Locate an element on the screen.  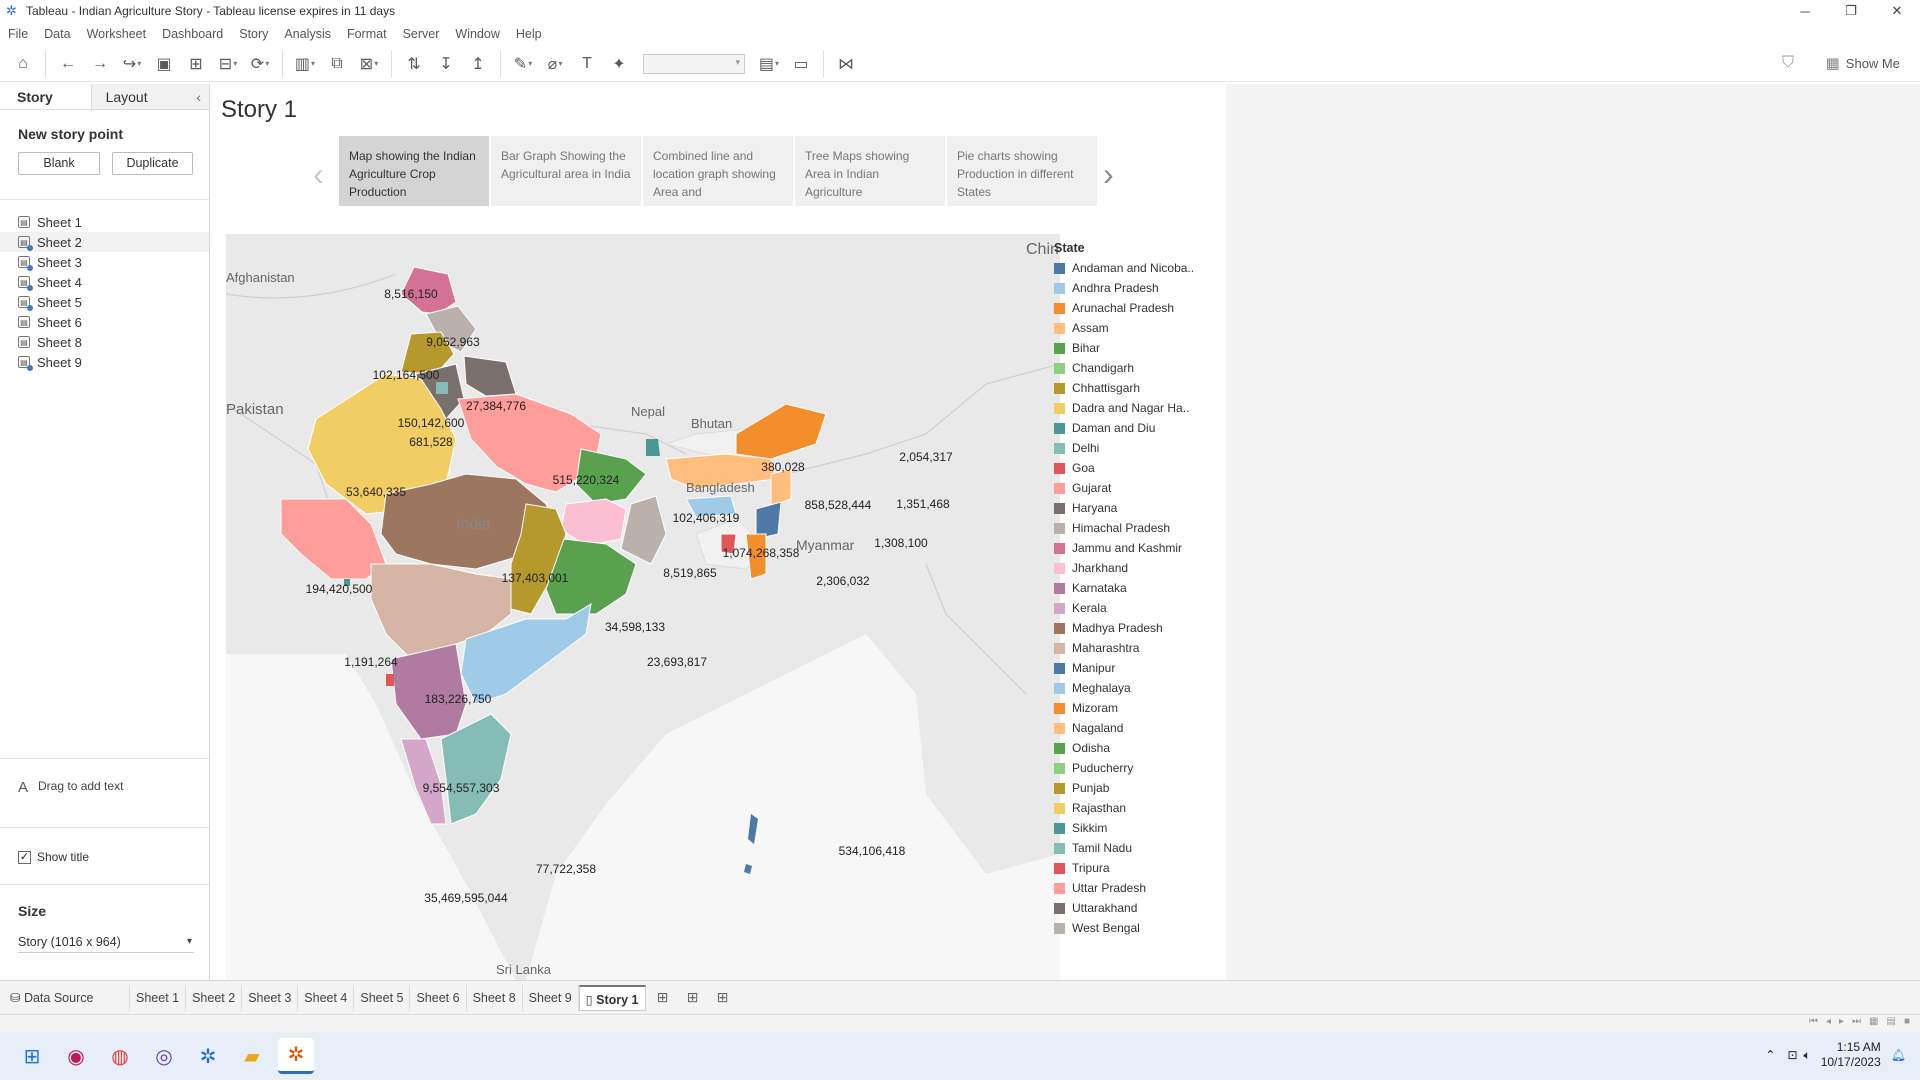
sort-ascending-icon: ↧ is located at coordinates (446, 64).